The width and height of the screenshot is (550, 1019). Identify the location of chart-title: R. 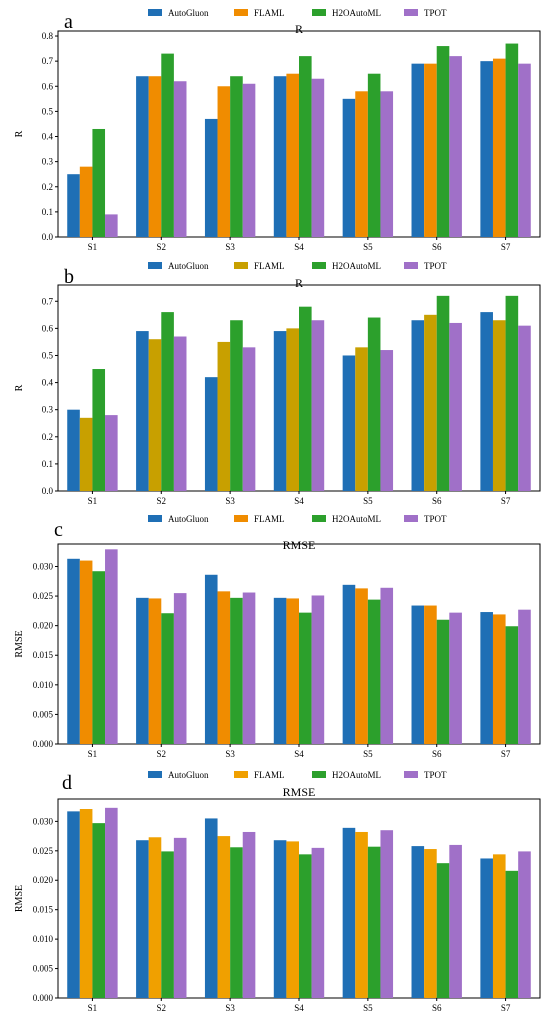
(299, 29).